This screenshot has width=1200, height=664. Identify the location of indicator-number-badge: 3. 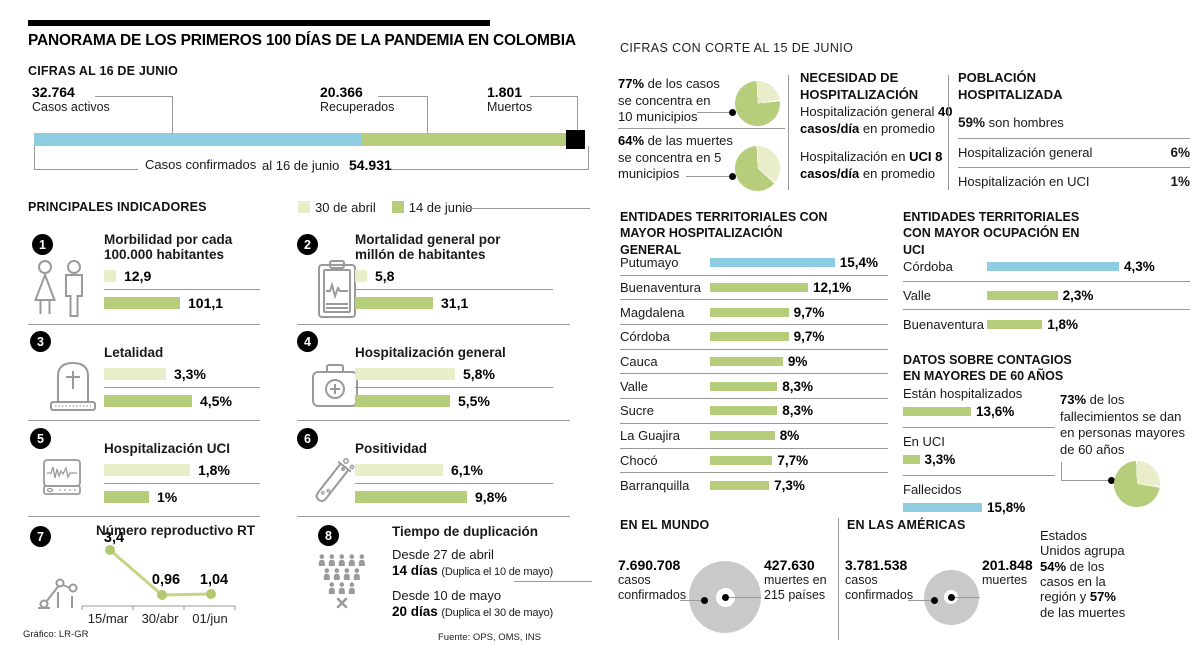
(40, 341).